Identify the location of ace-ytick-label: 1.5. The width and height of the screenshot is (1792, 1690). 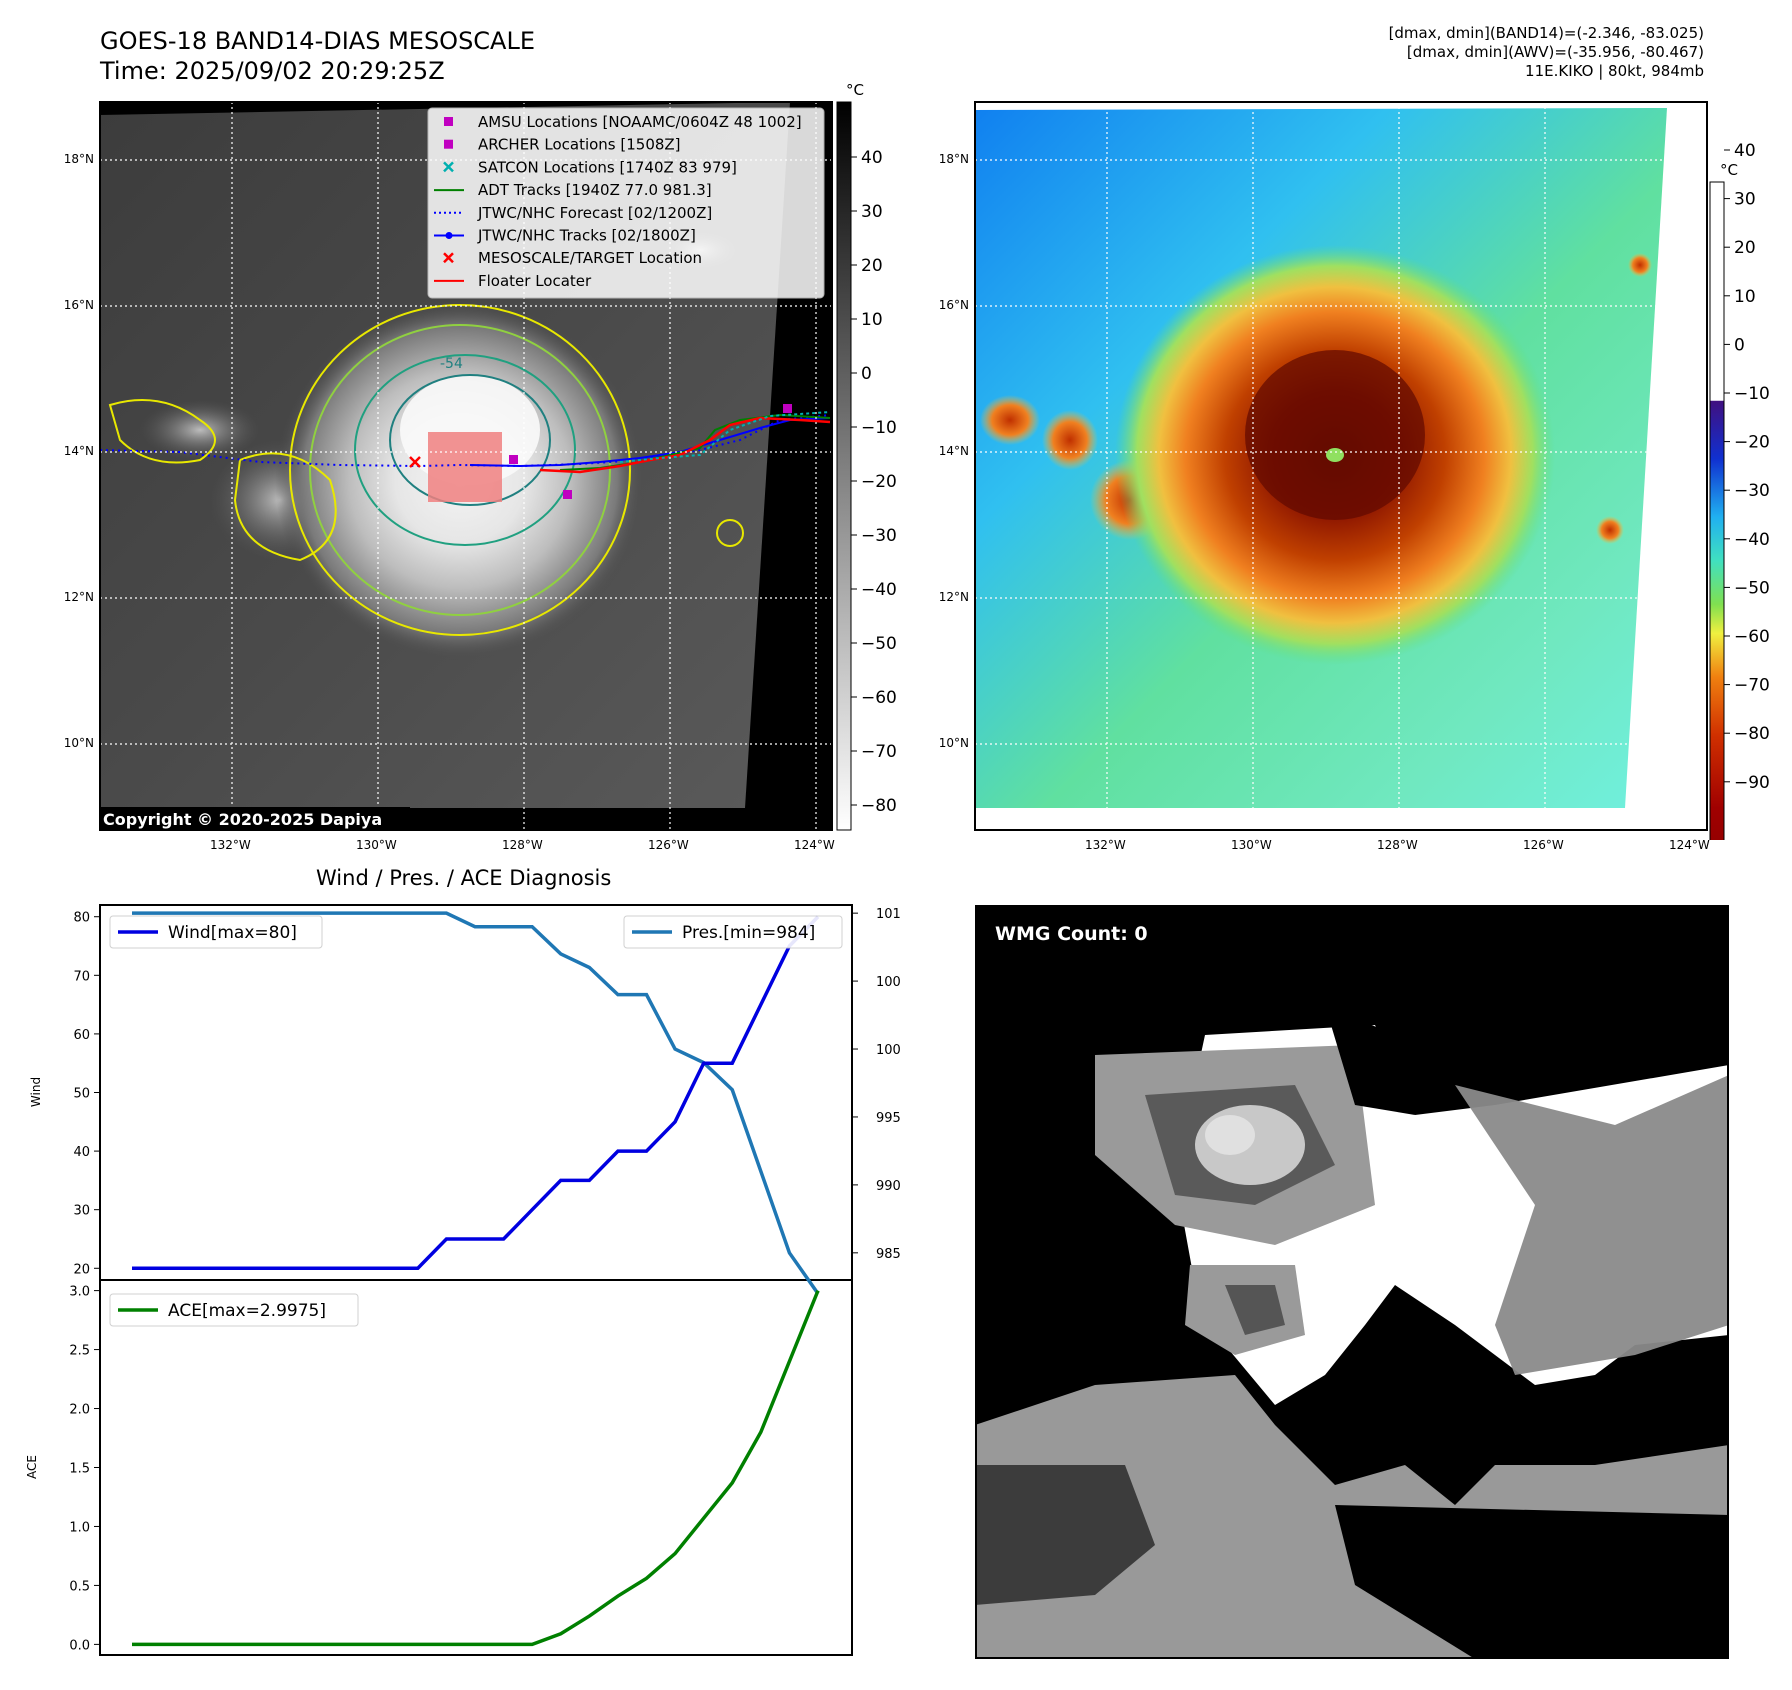
(79, 1469).